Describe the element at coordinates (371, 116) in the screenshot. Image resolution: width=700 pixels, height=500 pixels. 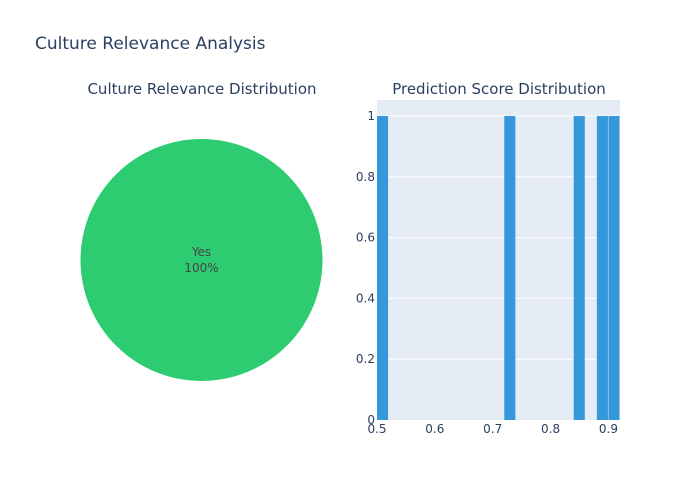
I see `y-tick-label: 1` at that location.